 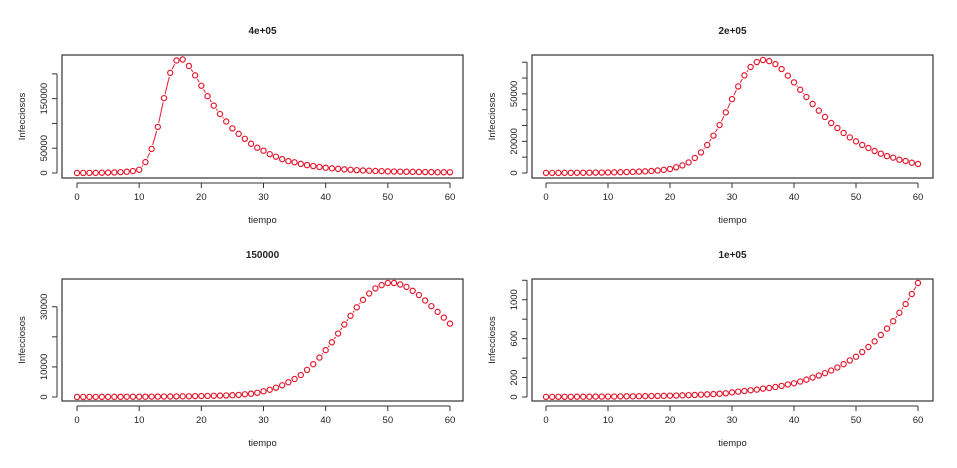 I want to click on plot-frame, so click(x=732, y=340).